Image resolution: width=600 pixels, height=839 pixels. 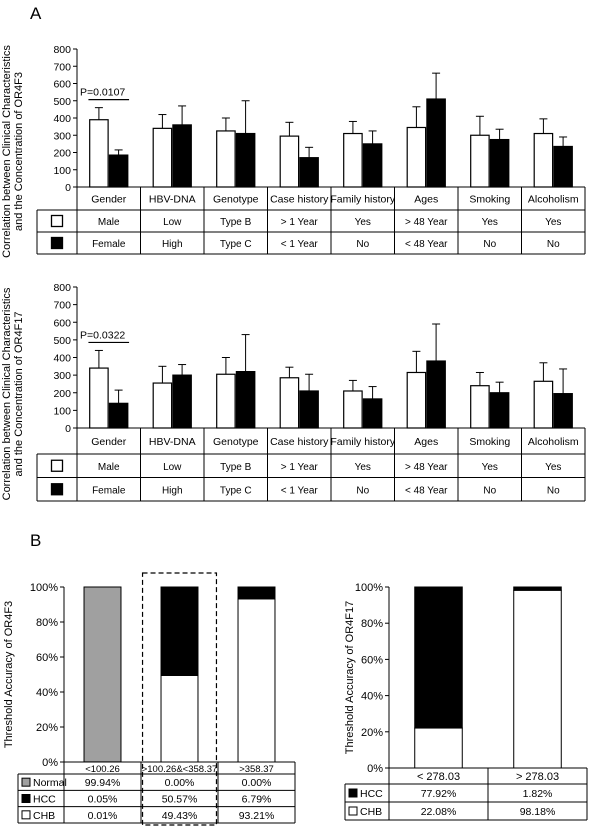 What do you see at coordinates (62, 411) in the screenshot?
I see `y-tick-label: 100` at bounding box center [62, 411].